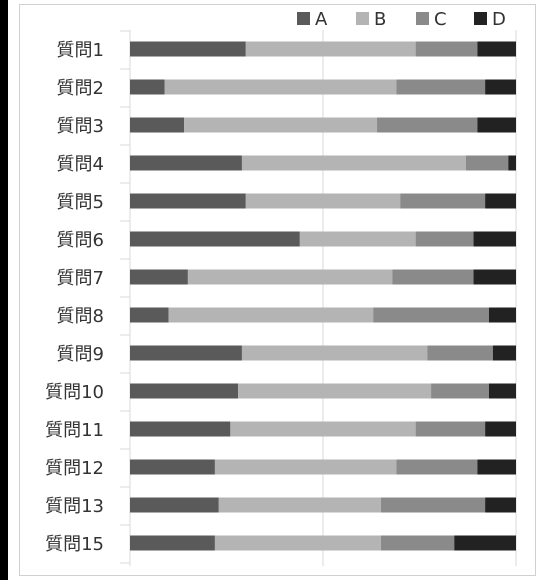  What do you see at coordinates (80, 240) in the screenshot?
I see `category-label: 質問6` at bounding box center [80, 240].